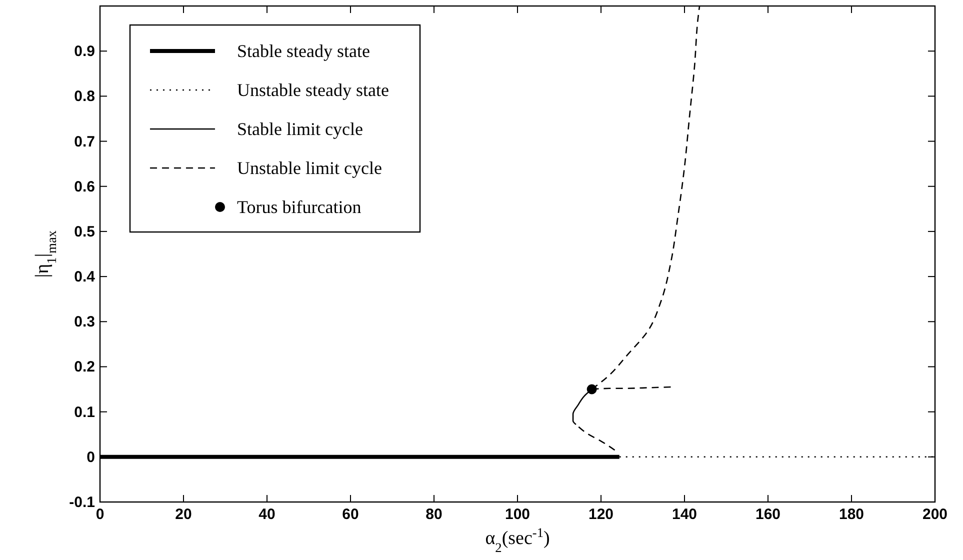 This screenshot has height=560, width=963. I want to click on x-tick-label: 40, so click(267, 514).